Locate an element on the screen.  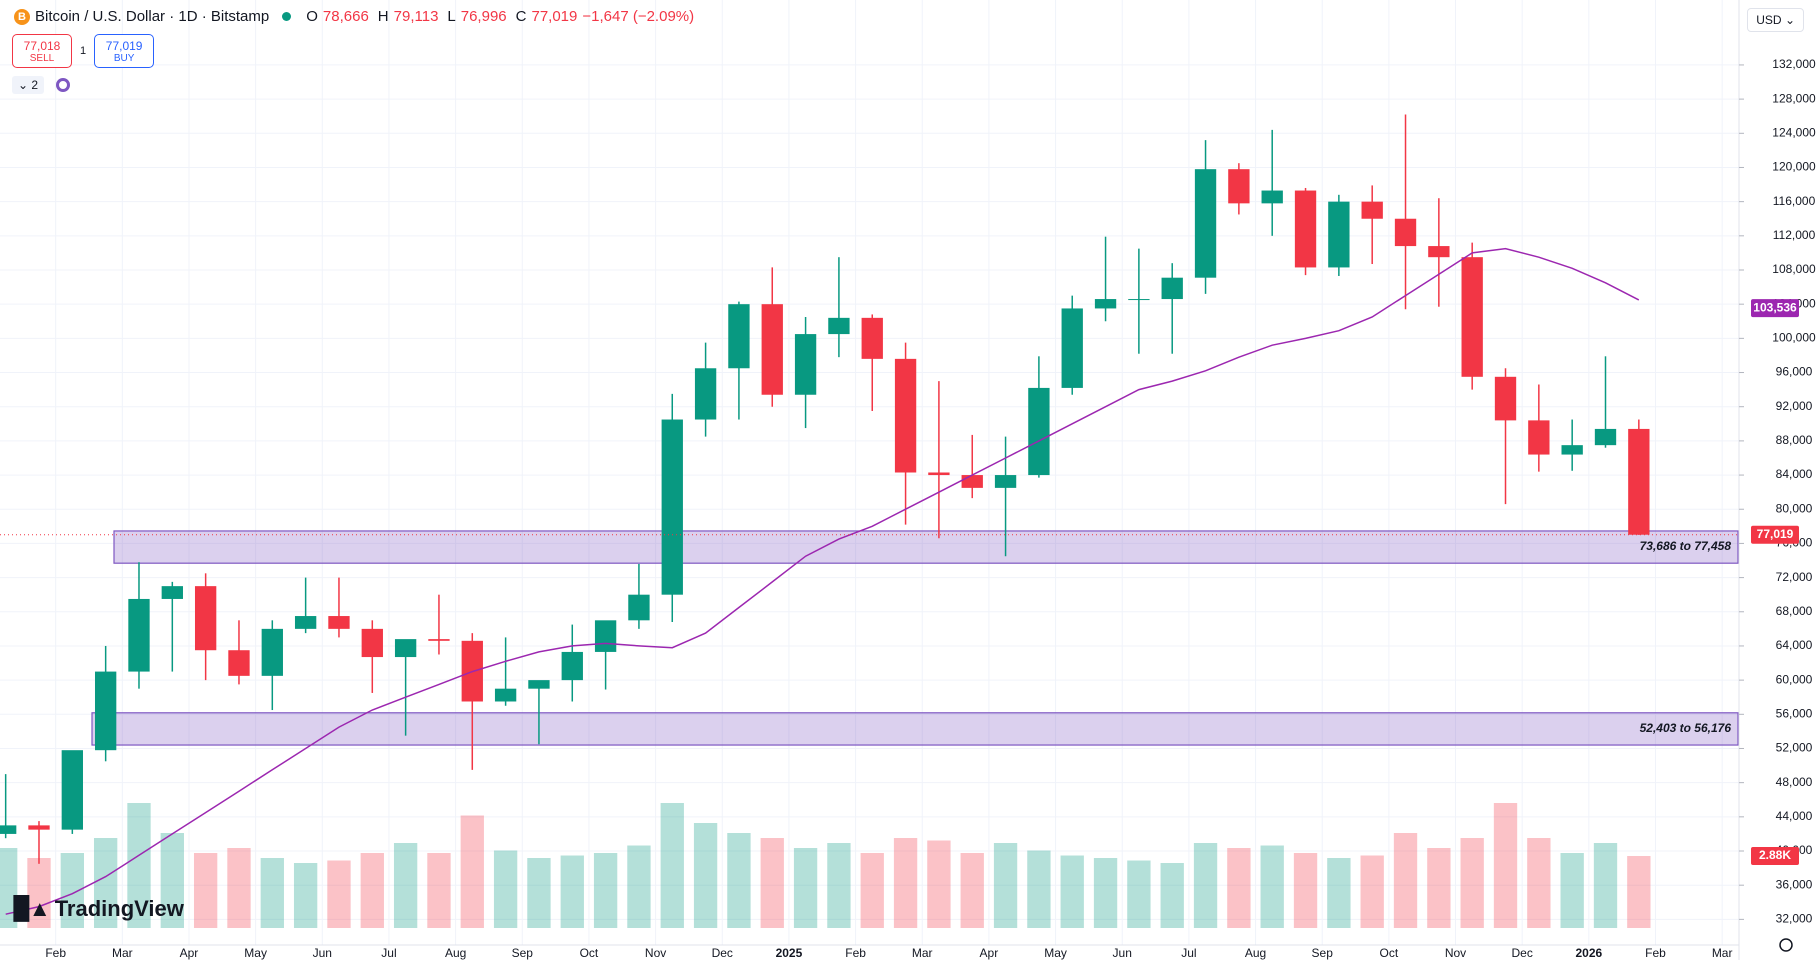
y-tick-label: 84,000 is located at coordinates (1794, 474).